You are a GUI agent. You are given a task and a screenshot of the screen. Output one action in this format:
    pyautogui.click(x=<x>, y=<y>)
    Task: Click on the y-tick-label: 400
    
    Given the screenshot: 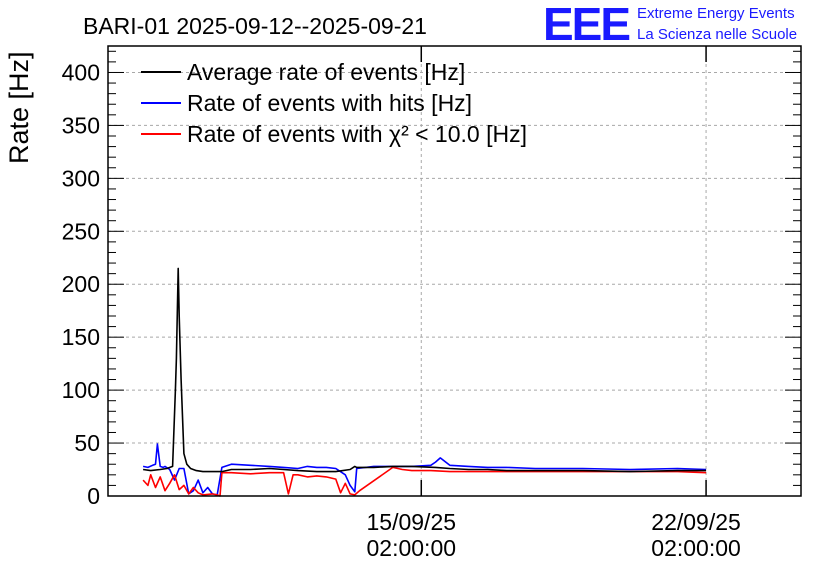 What is the action you would take?
    pyautogui.click(x=81, y=72)
    